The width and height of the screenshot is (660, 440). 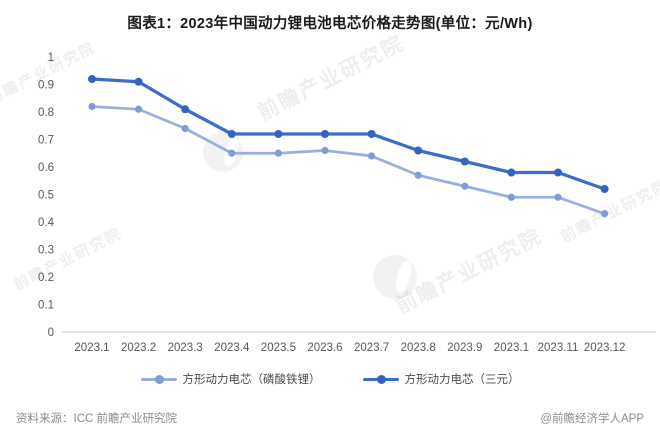 I want to click on y-axis-tick-label: 0.2, so click(x=46, y=278).